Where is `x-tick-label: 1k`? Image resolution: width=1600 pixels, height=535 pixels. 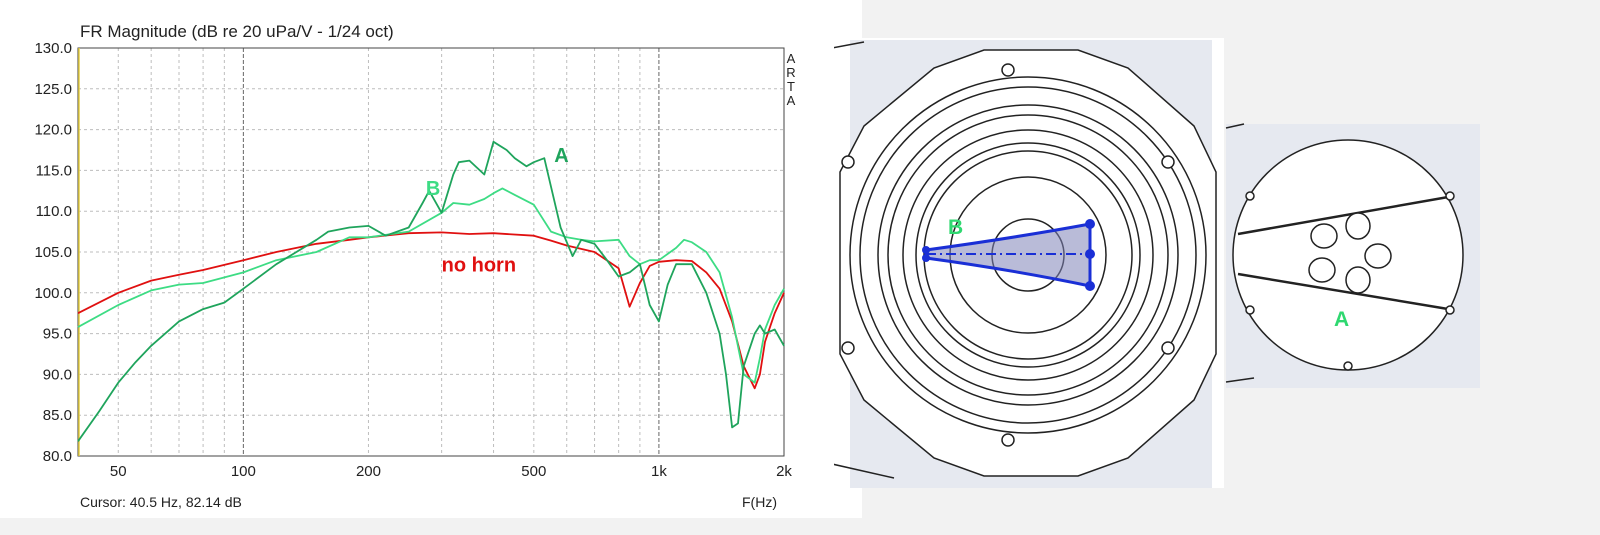 x-tick-label: 1k is located at coordinates (659, 471).